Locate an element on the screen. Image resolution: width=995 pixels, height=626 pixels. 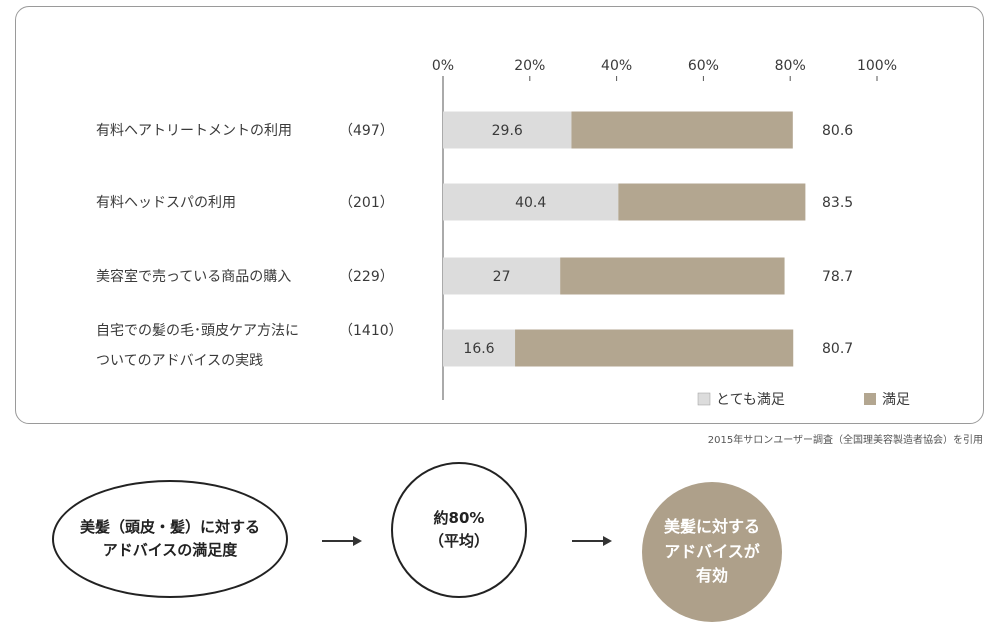
legend-swatch-satisfied is located at coordinates (870, 399).